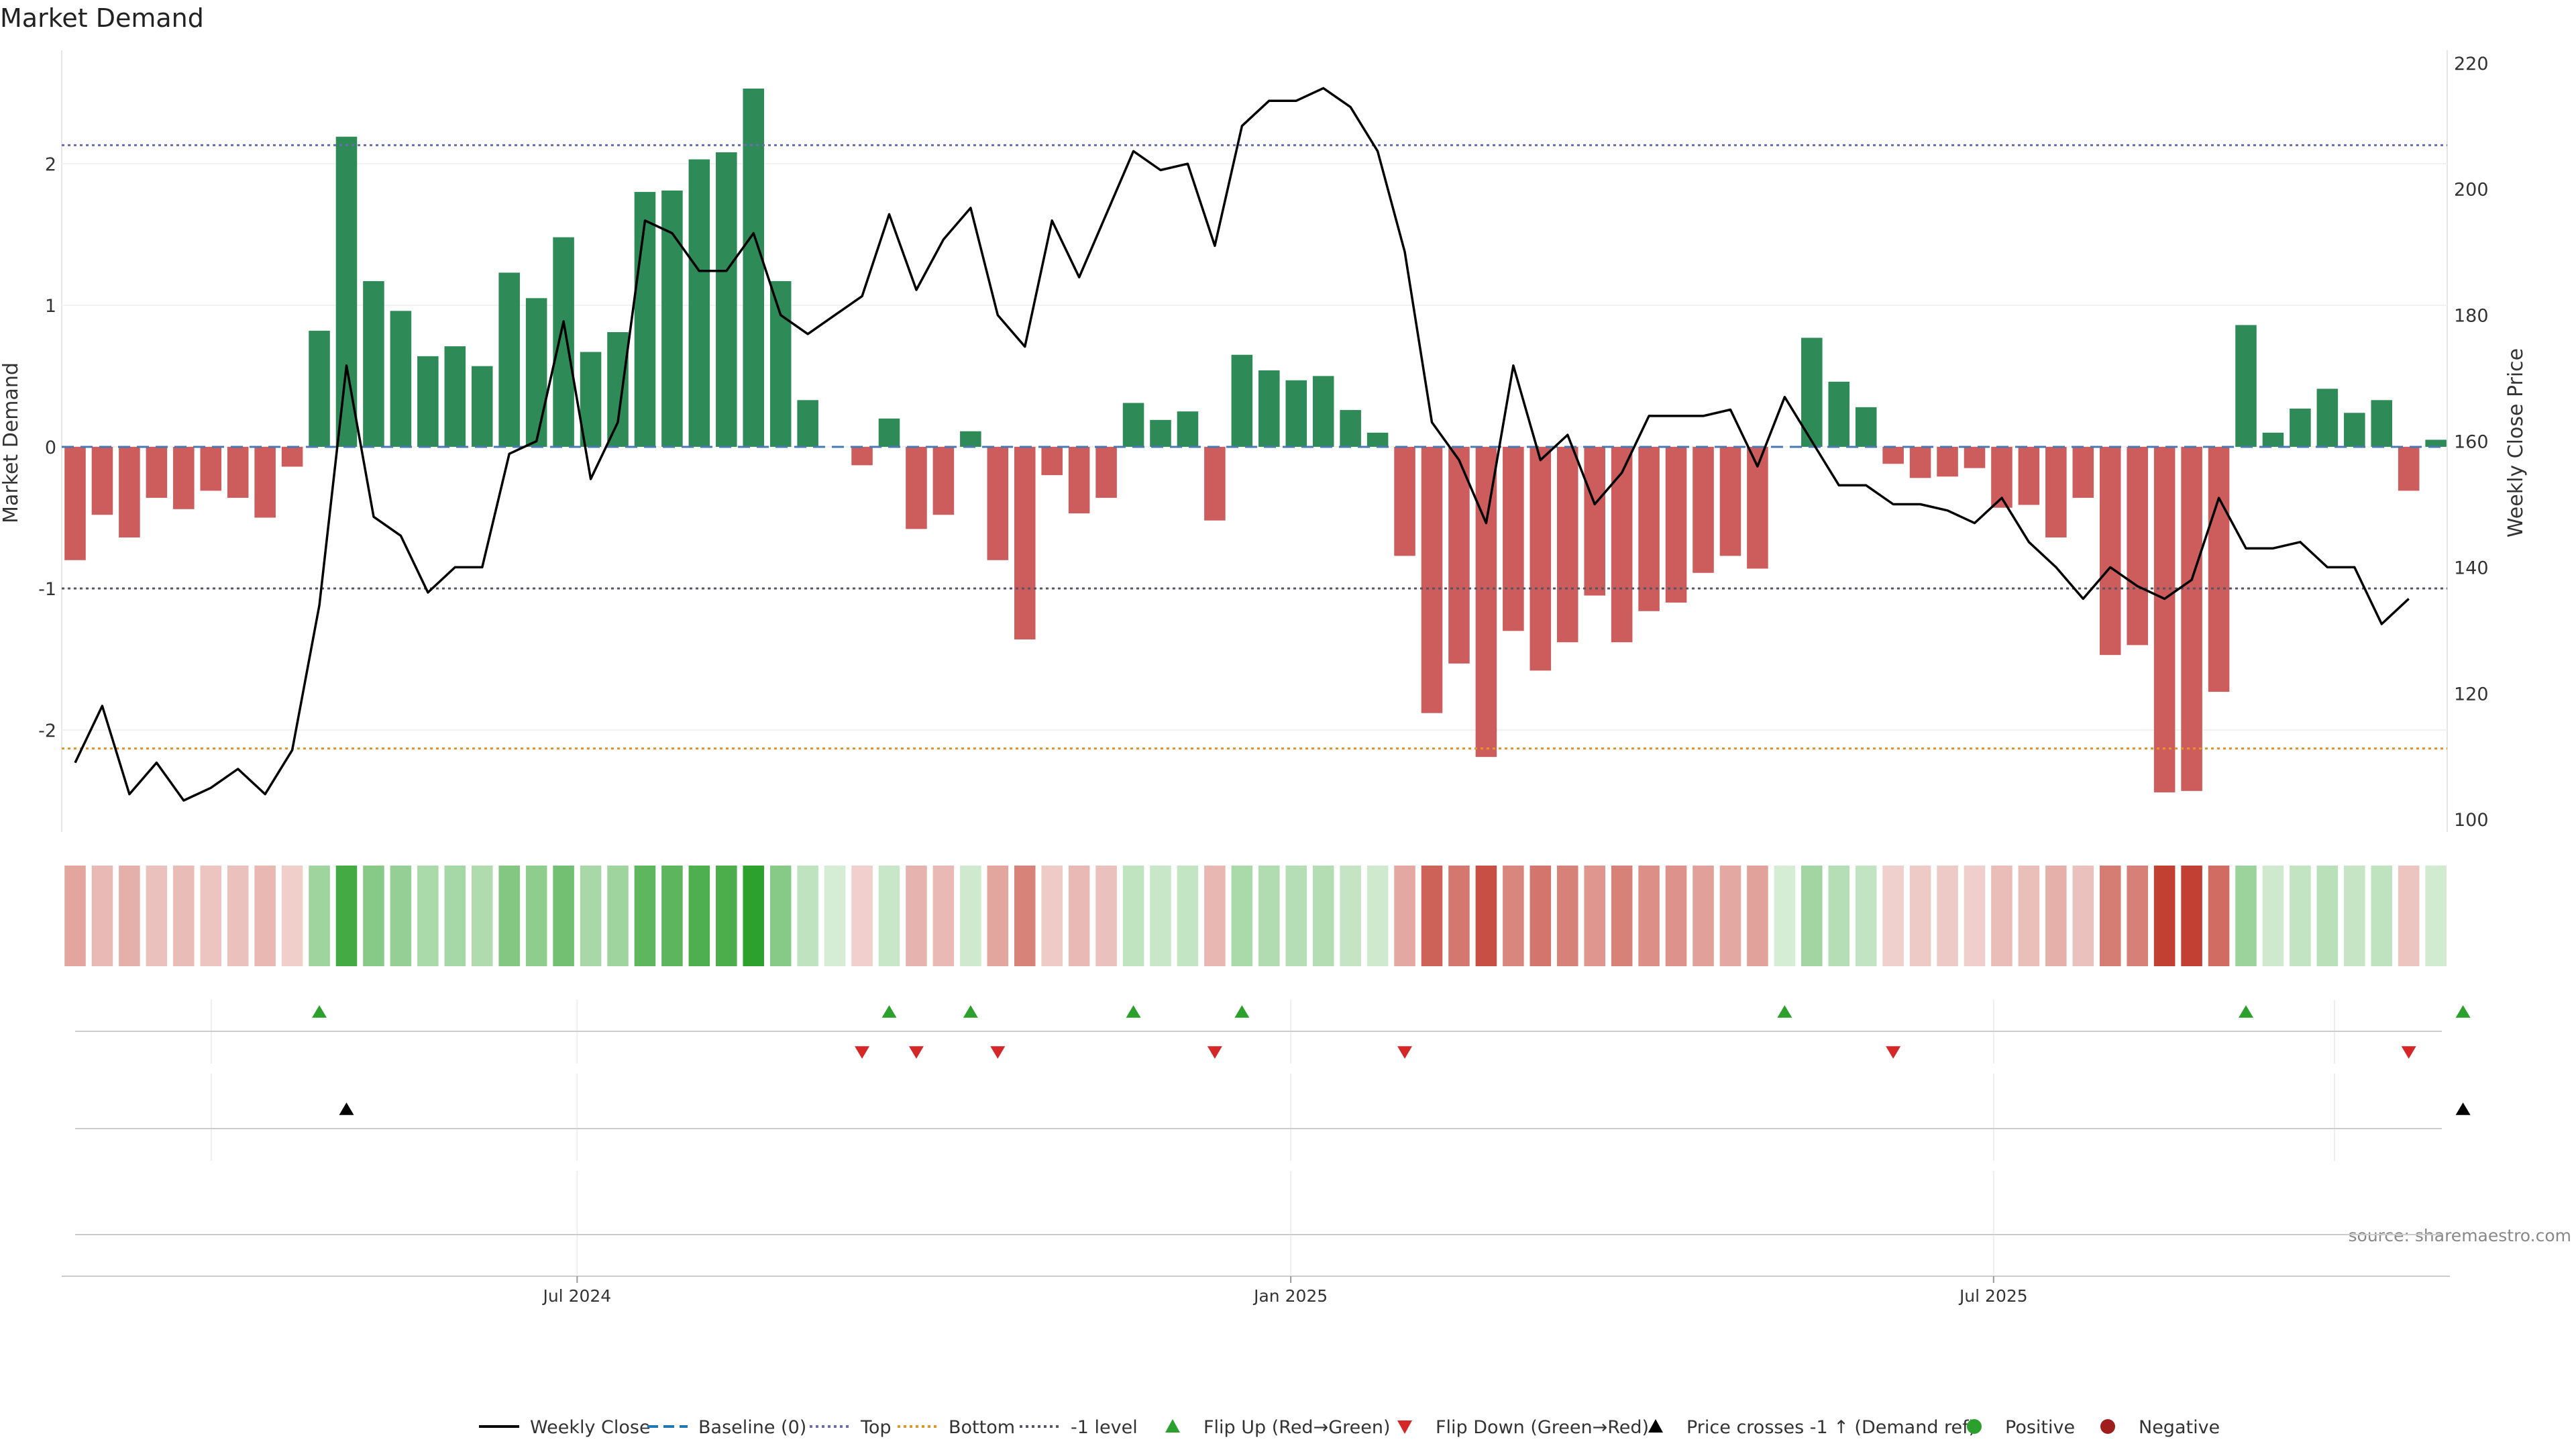  Describe the element at coordinates (1258, 1223) in the screenshot. I see `empty-panel` at that location.